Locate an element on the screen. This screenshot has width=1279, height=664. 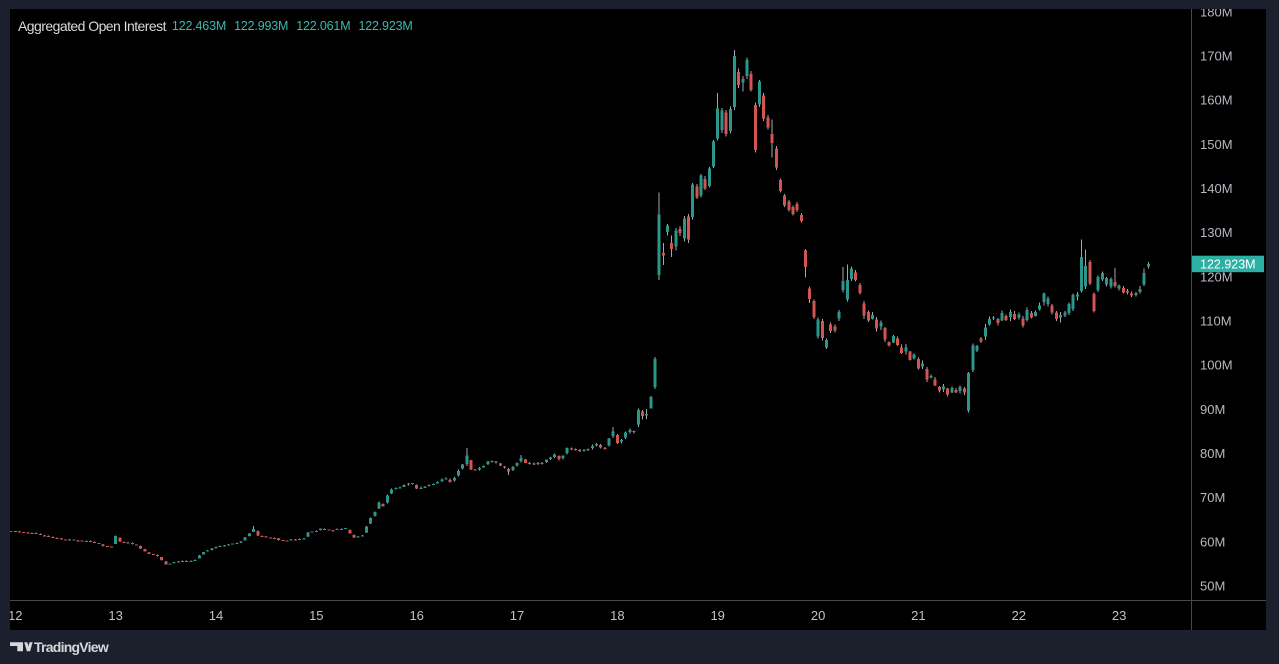
svg-text: 21 is located at coordinates (918, 615).